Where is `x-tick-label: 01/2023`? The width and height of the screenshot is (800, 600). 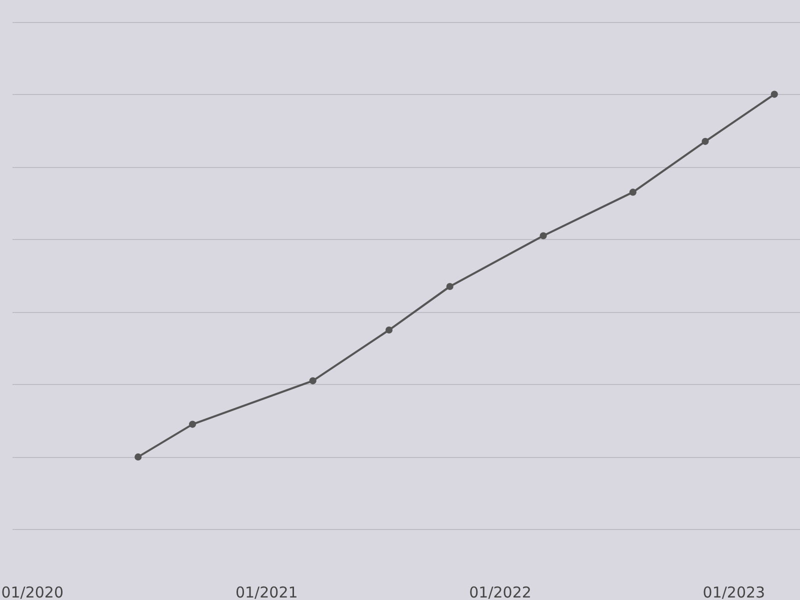 x-tick-label: 01/2023 is located at coordinates (734, 592).